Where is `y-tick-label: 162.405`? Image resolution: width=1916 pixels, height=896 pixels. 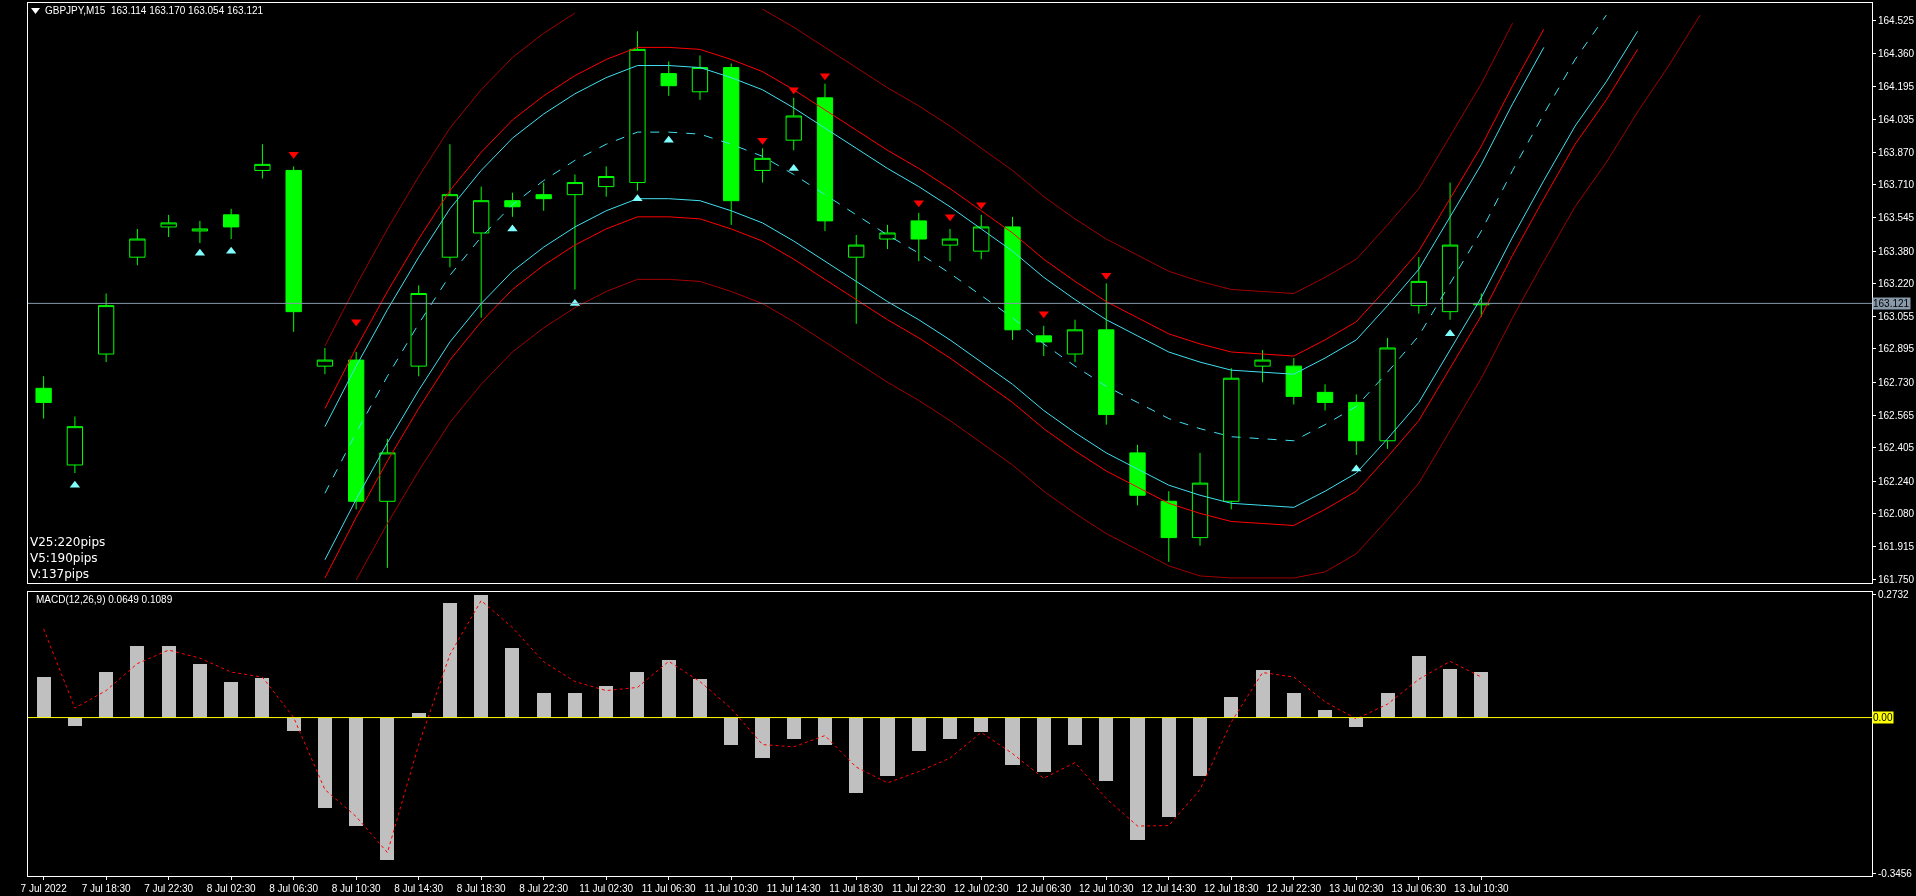 y-tick-label: 162.405 is located at coordinates (1896, 448).